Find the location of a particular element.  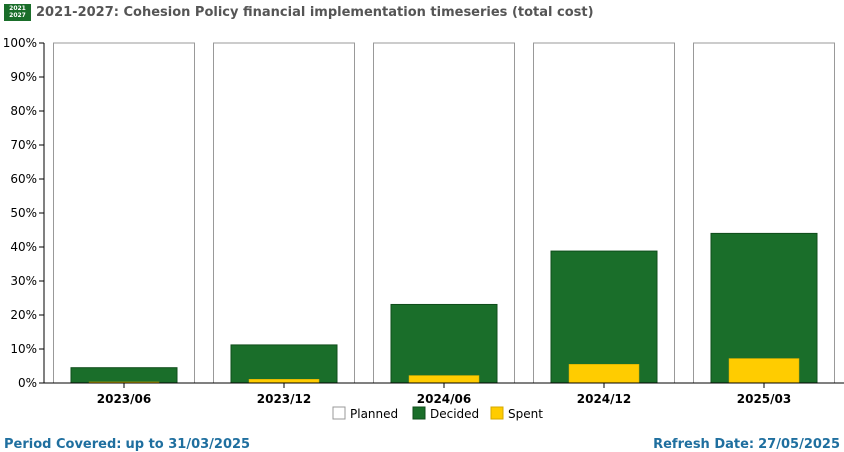

legend-decided-swatch is located at coordinates (419, 413).